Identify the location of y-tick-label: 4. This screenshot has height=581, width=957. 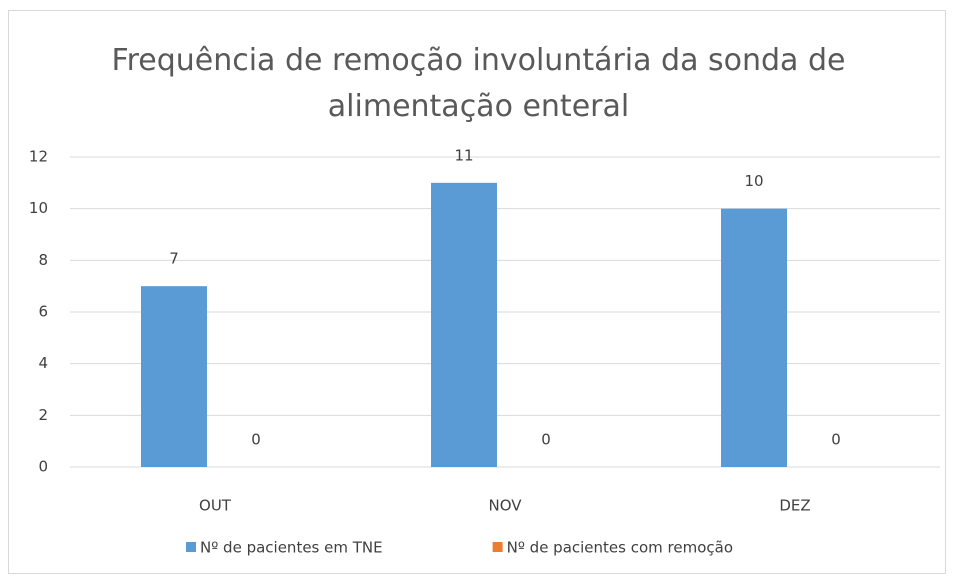
(43, 363).